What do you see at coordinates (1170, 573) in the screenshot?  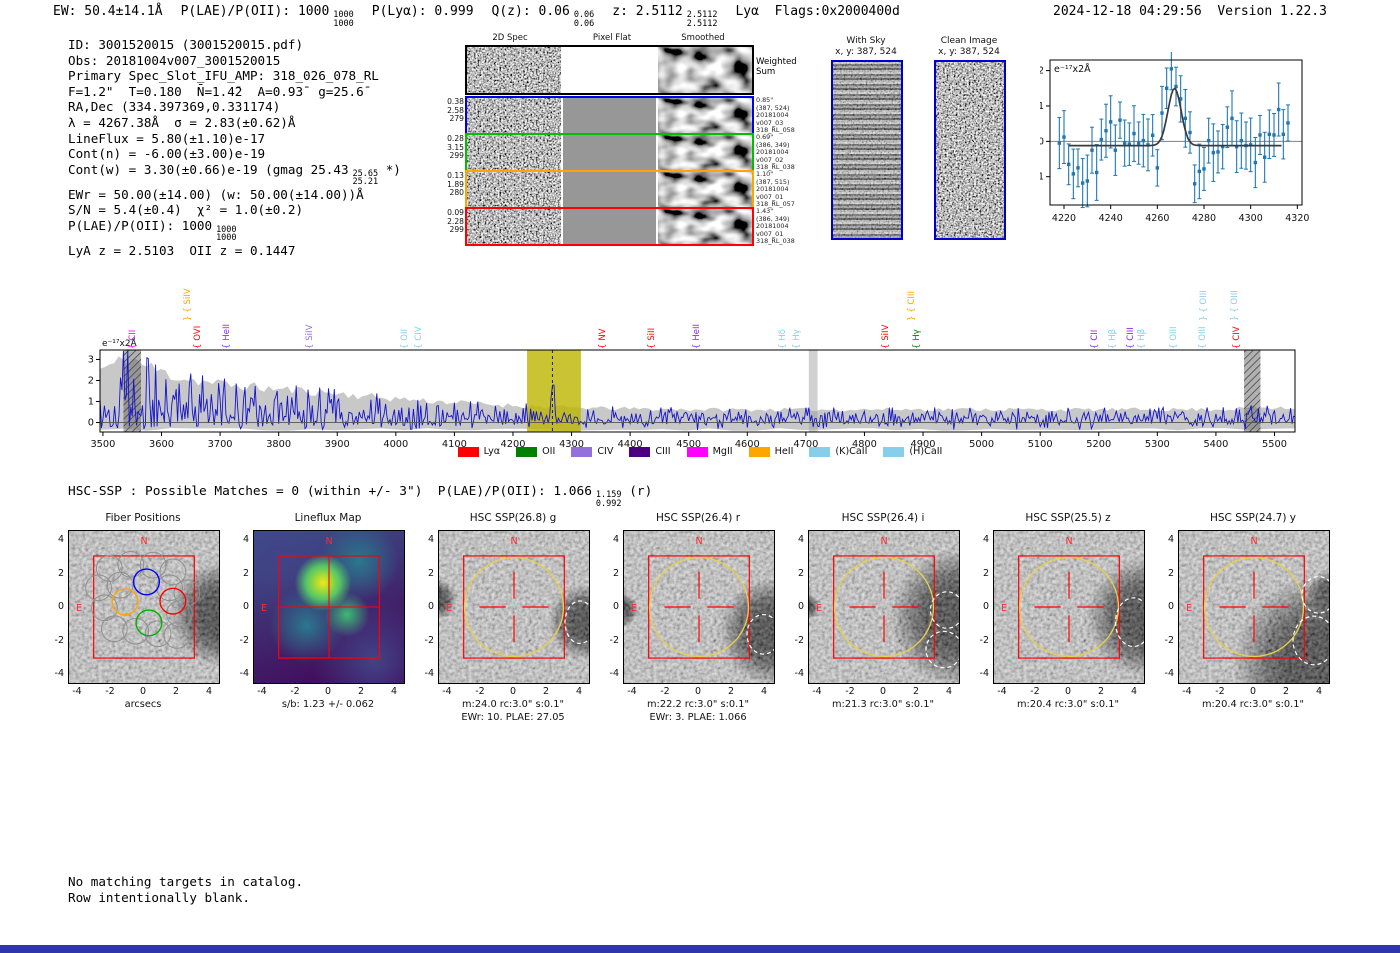 I see `cutout-y-tick-label: 2` at bounding box center [1170, 573].